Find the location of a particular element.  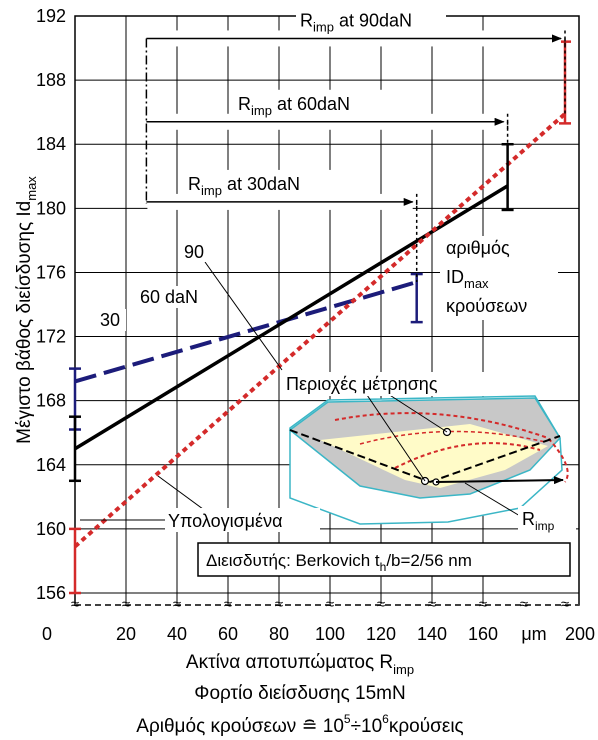

inset-r-imp-label: Rimp is located at coordinates (538, 521).